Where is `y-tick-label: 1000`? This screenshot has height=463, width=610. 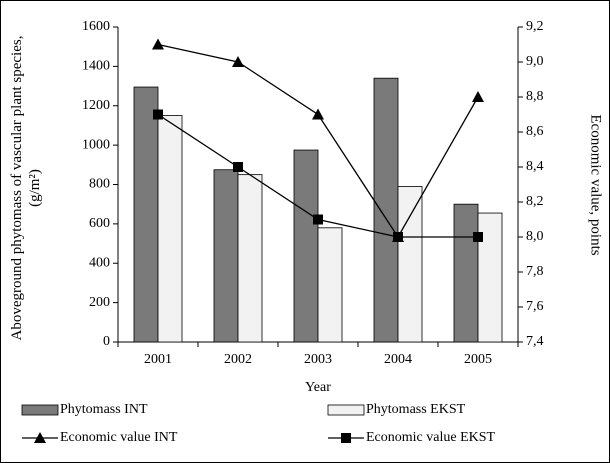 y-tick-label: 1000 is located at coordinates (96, 144).